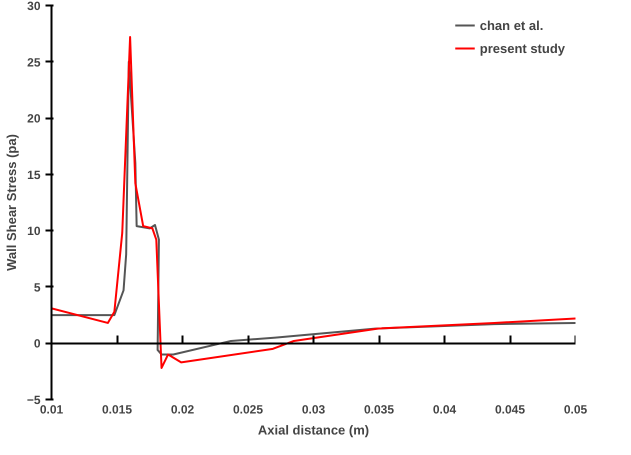 This screenshot has height=455, width=631. Describe the element at coordinates (314, 430) in the screenshot. I see `x-axis-title: Axial distance (m)` at that location.